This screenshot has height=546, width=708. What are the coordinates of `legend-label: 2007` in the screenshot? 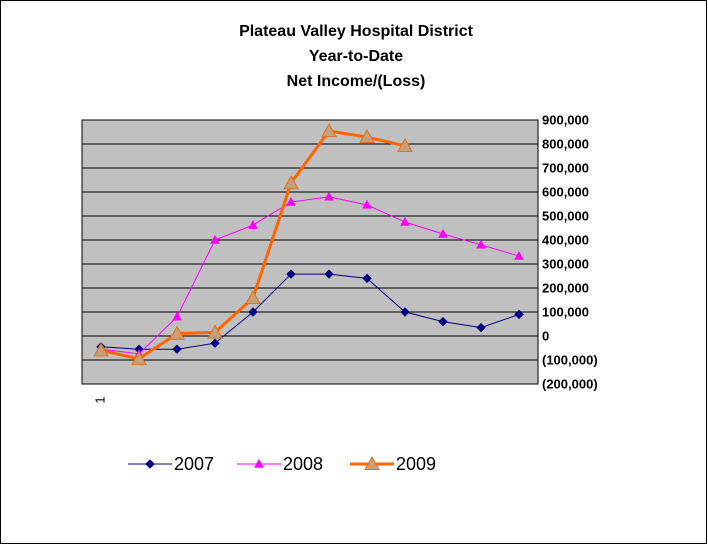 It's located at (194, 464).